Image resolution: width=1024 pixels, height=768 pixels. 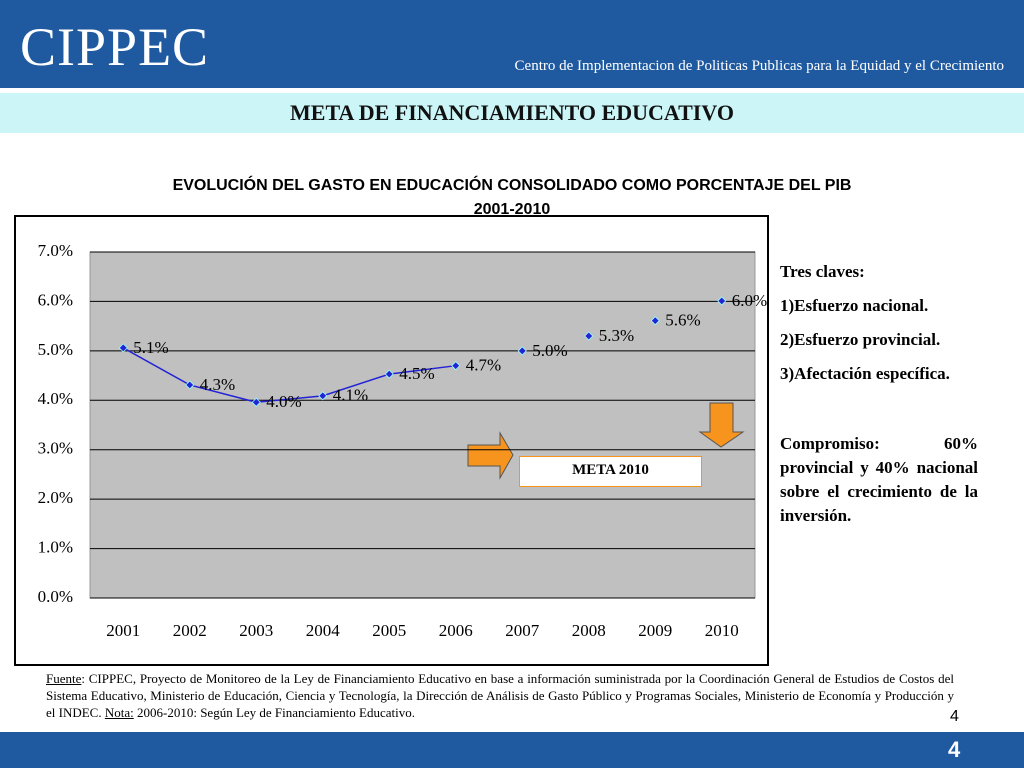 What do you see at coordinates (822, 271) in the screenshot?
I see `sidebar-heading: Tres claves:` at bounding box center [822, 271].